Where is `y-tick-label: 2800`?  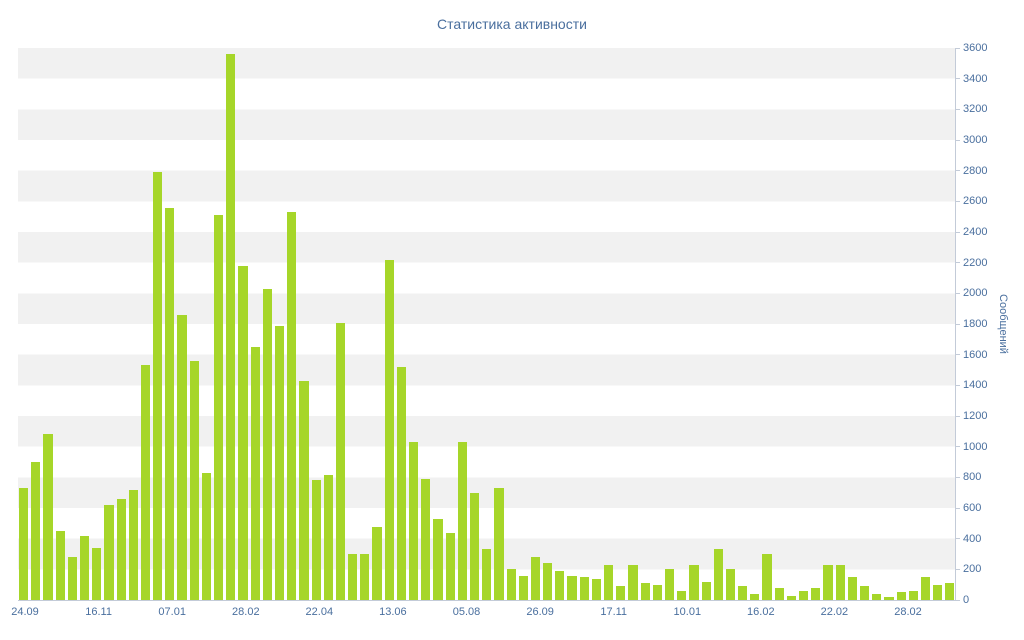
y-tick-label: 2800 is located at coordinates (971, 171).